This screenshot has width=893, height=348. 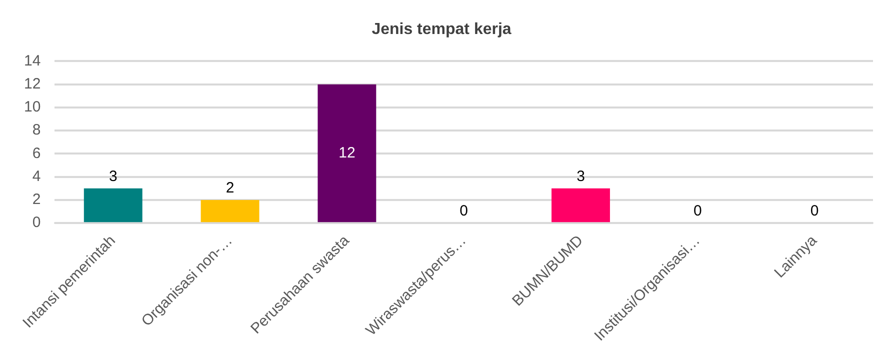 I want to click on data-label: 2, so click(x=230, y=188).